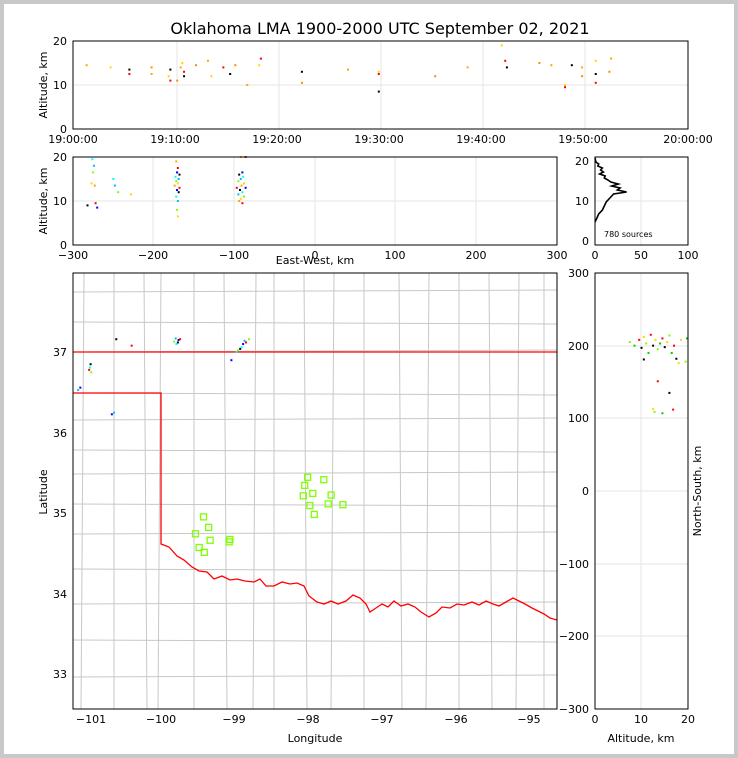 Image resolution: width=738 pixels, height=758 pixels. What do you see at coordinates (641, 201) in the screenshot?
I see `histogram-axes-frame` at bounding box center [641, 201].